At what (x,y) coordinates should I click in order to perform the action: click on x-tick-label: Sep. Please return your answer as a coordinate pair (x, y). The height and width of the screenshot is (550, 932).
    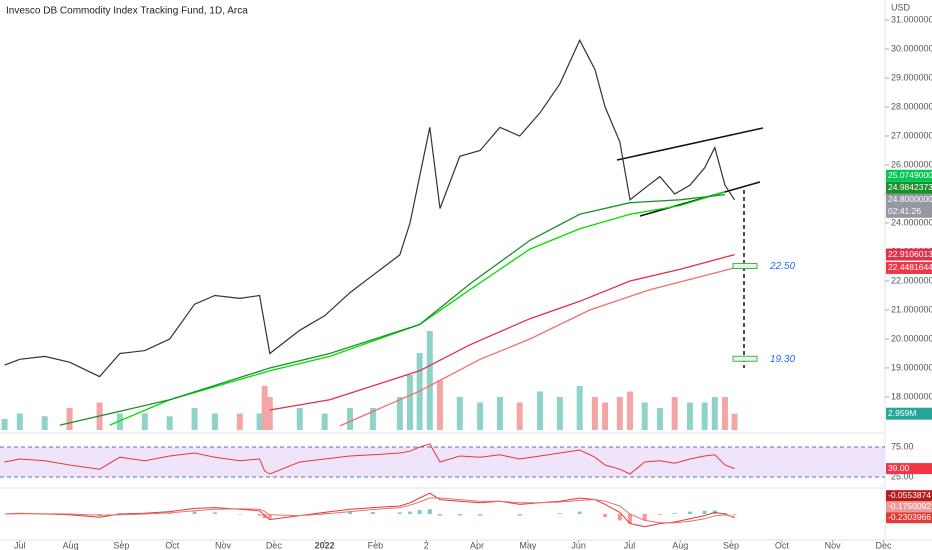
    Looking at the image, I should click on (121, 545).